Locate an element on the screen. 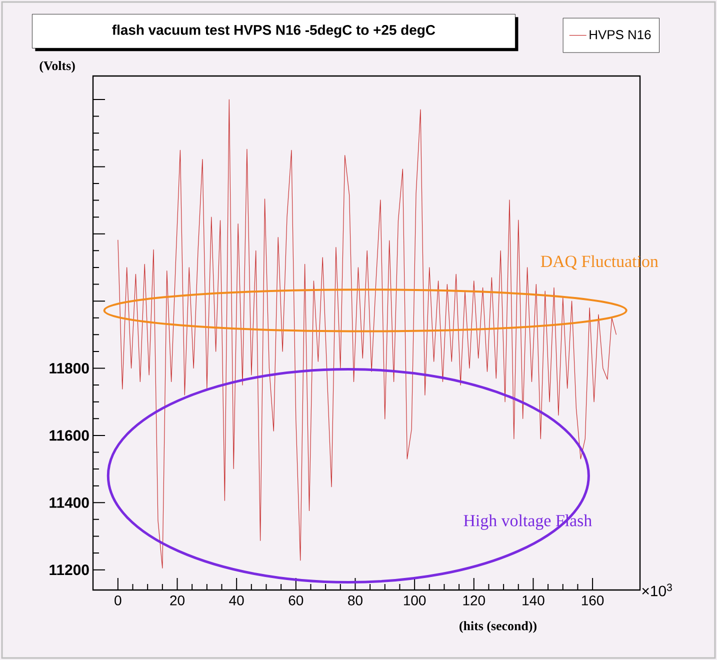 The width and height of the screenshot is (717, 660). y-tick-label: 11800 is located at coordinates (69, 368).